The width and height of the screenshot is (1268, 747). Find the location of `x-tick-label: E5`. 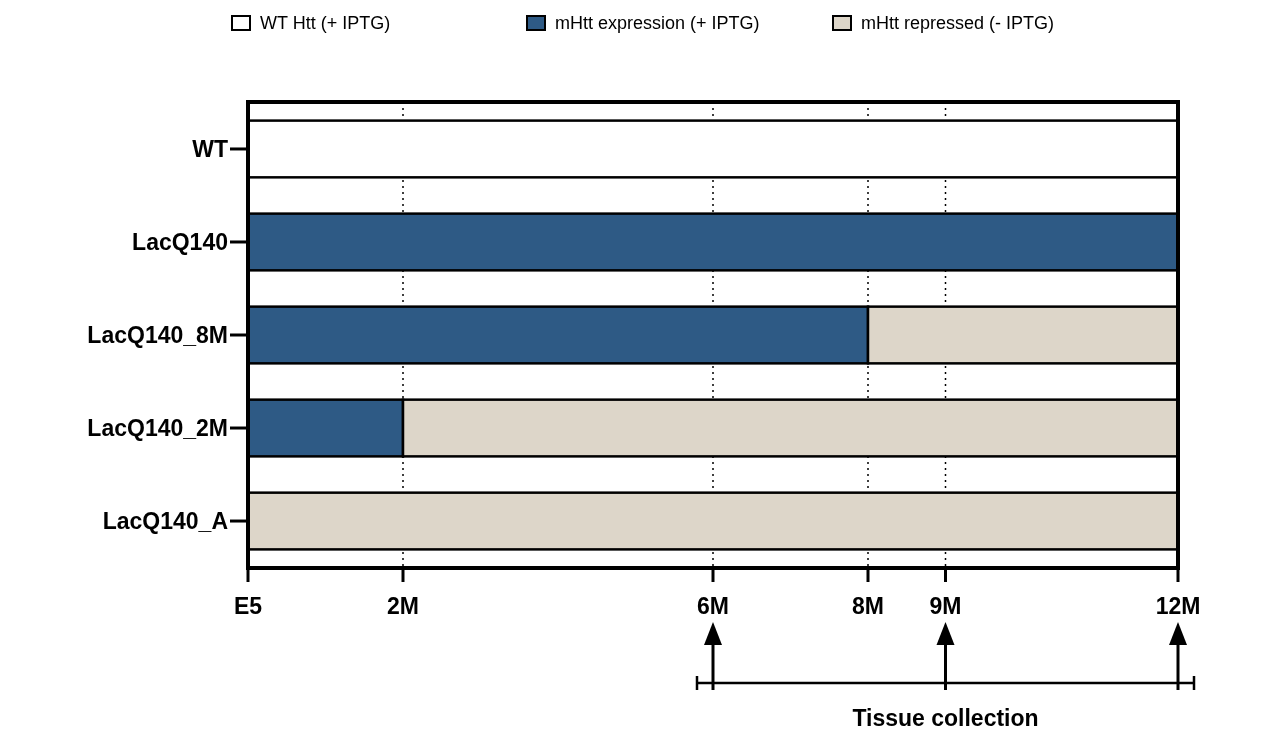

x-tick-label: E5 is located at coordinates (248, 606).